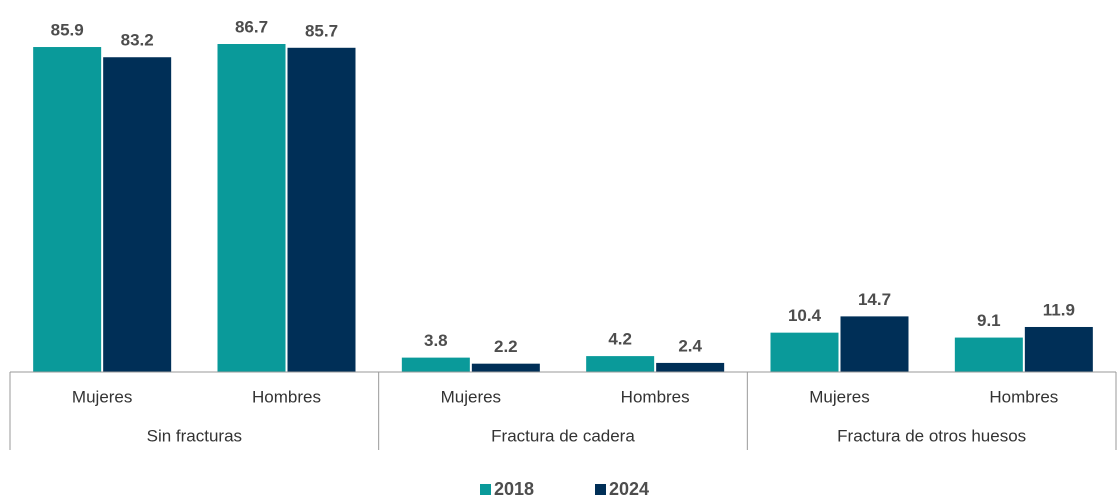 The height and width of the screenshot is (503, 1117). I want to click on value-label: 11.9, so click(1059, 309).